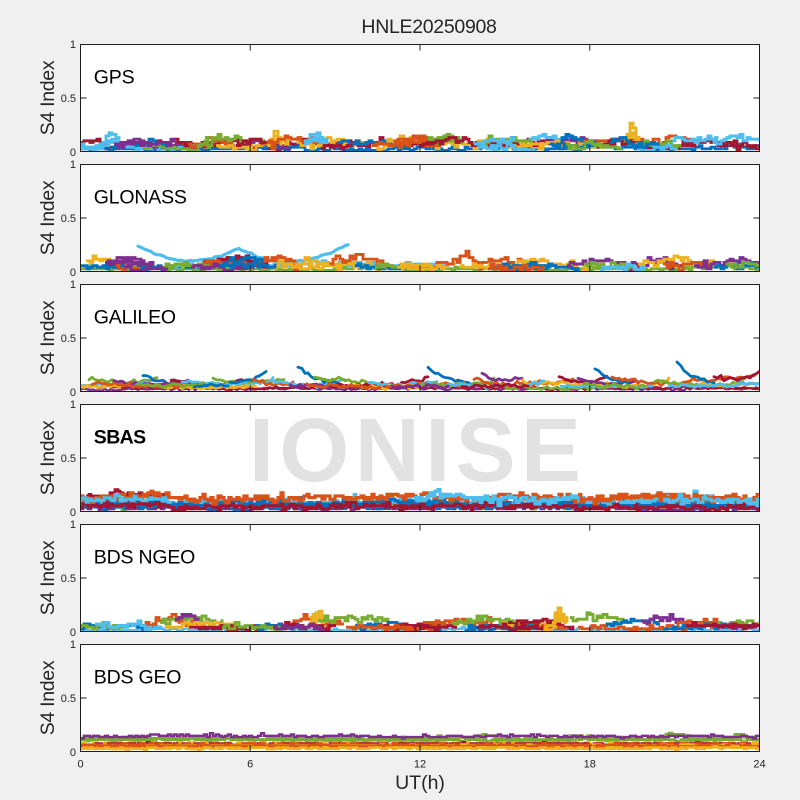  Describe the element at coordinates (590, 765) in the screenshot. I see `svg-text: 18` at that location.